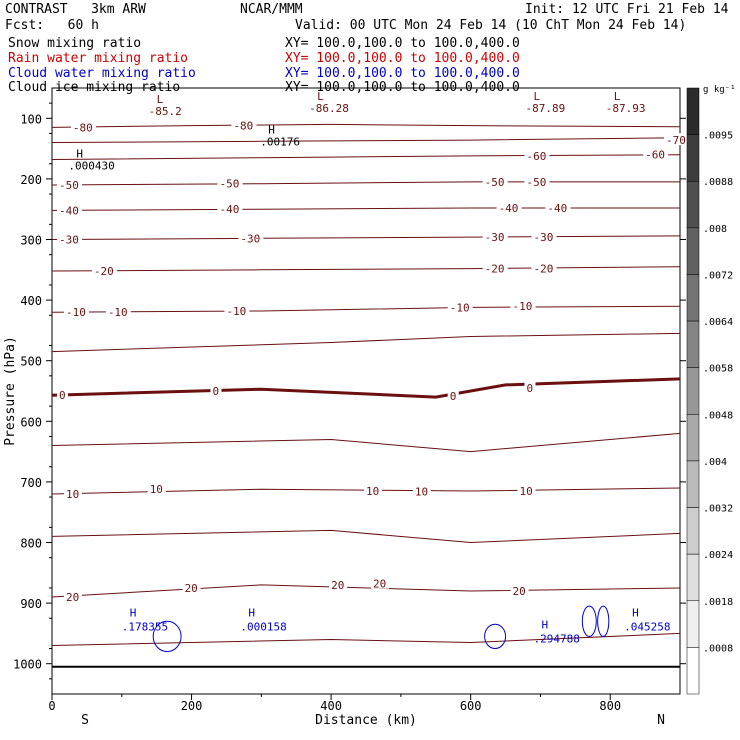 The width and height of the screenshot is (740, 740). What do you see at coordinates (366, 720) in the screenshot?
I see `x-axis-label: Distance (km)` at bounding box center [366, 720].